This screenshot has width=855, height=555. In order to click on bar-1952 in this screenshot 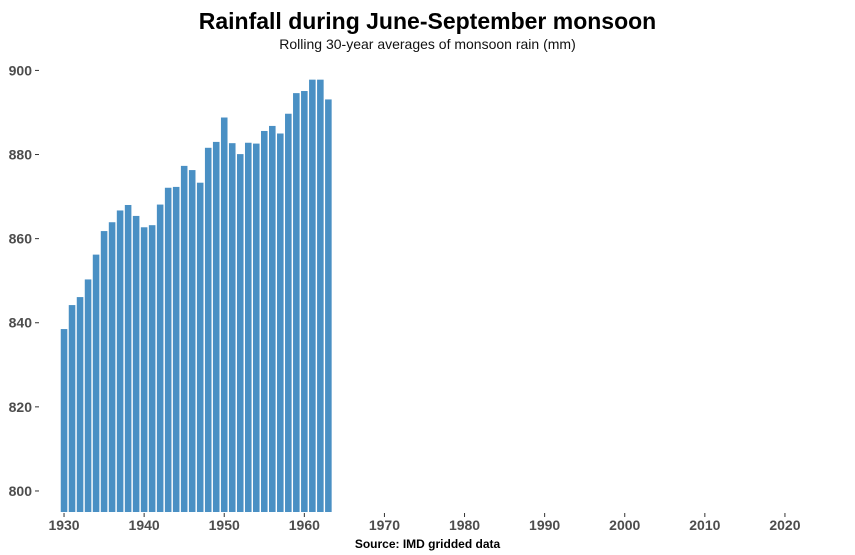, I will do `click(240, 333)`.